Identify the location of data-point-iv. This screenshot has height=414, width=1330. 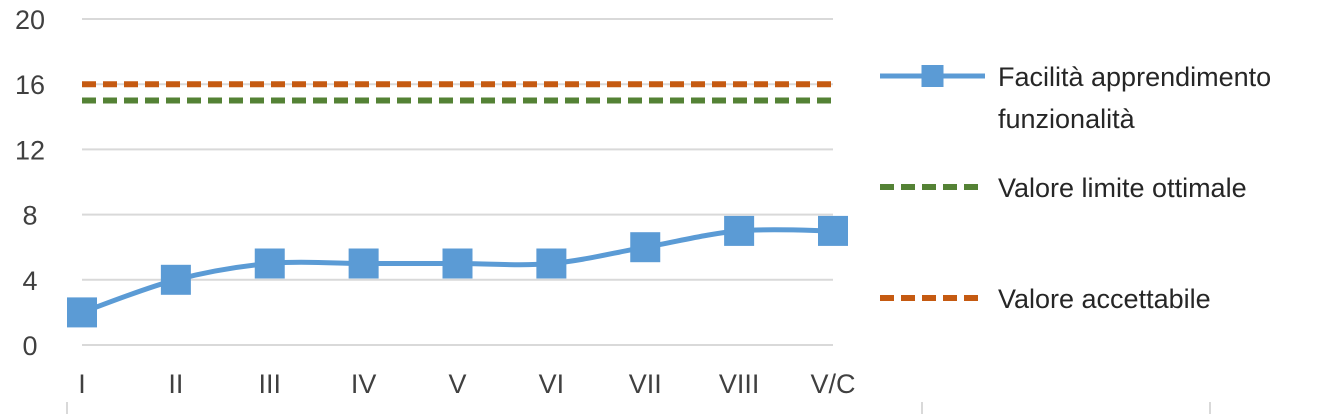
(363, 263).